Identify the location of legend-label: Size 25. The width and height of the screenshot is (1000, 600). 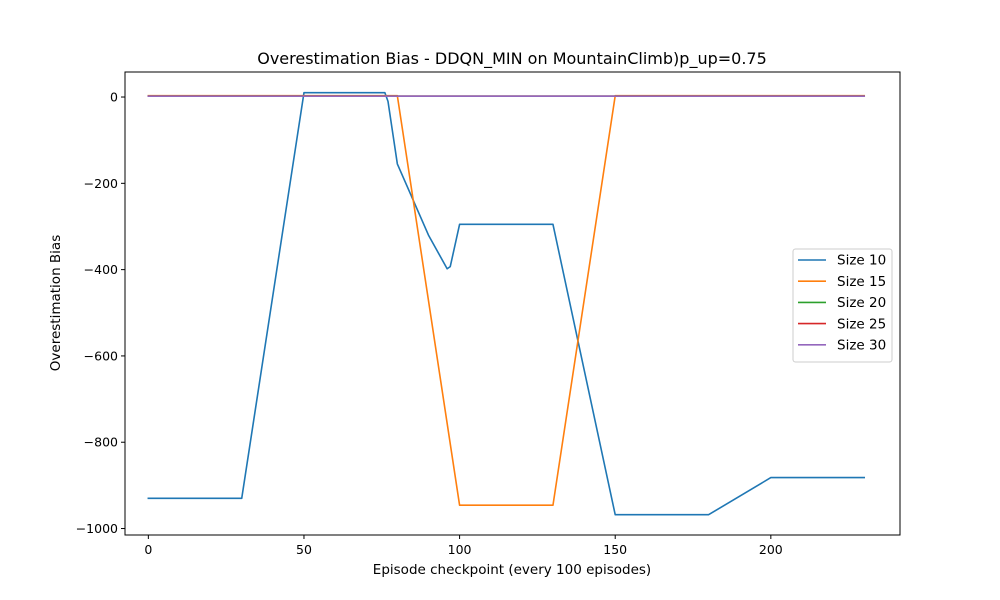
(861, 324).